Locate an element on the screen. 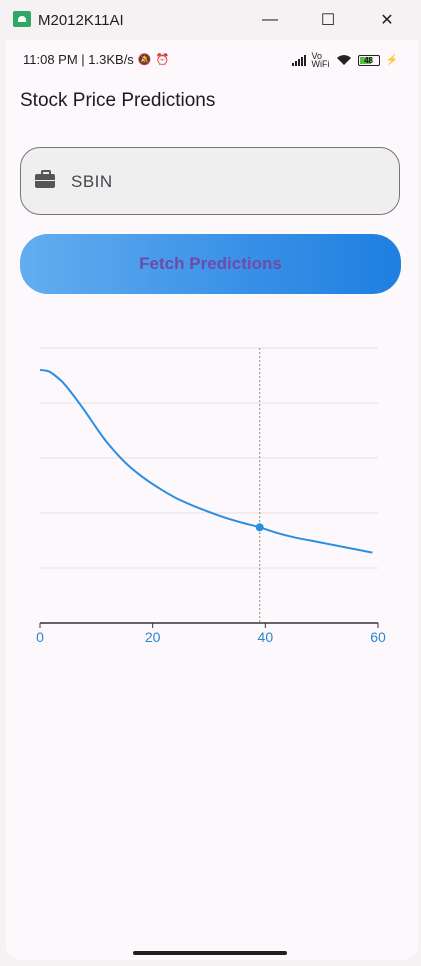  signal-icon is located at coordinates (298, 60).